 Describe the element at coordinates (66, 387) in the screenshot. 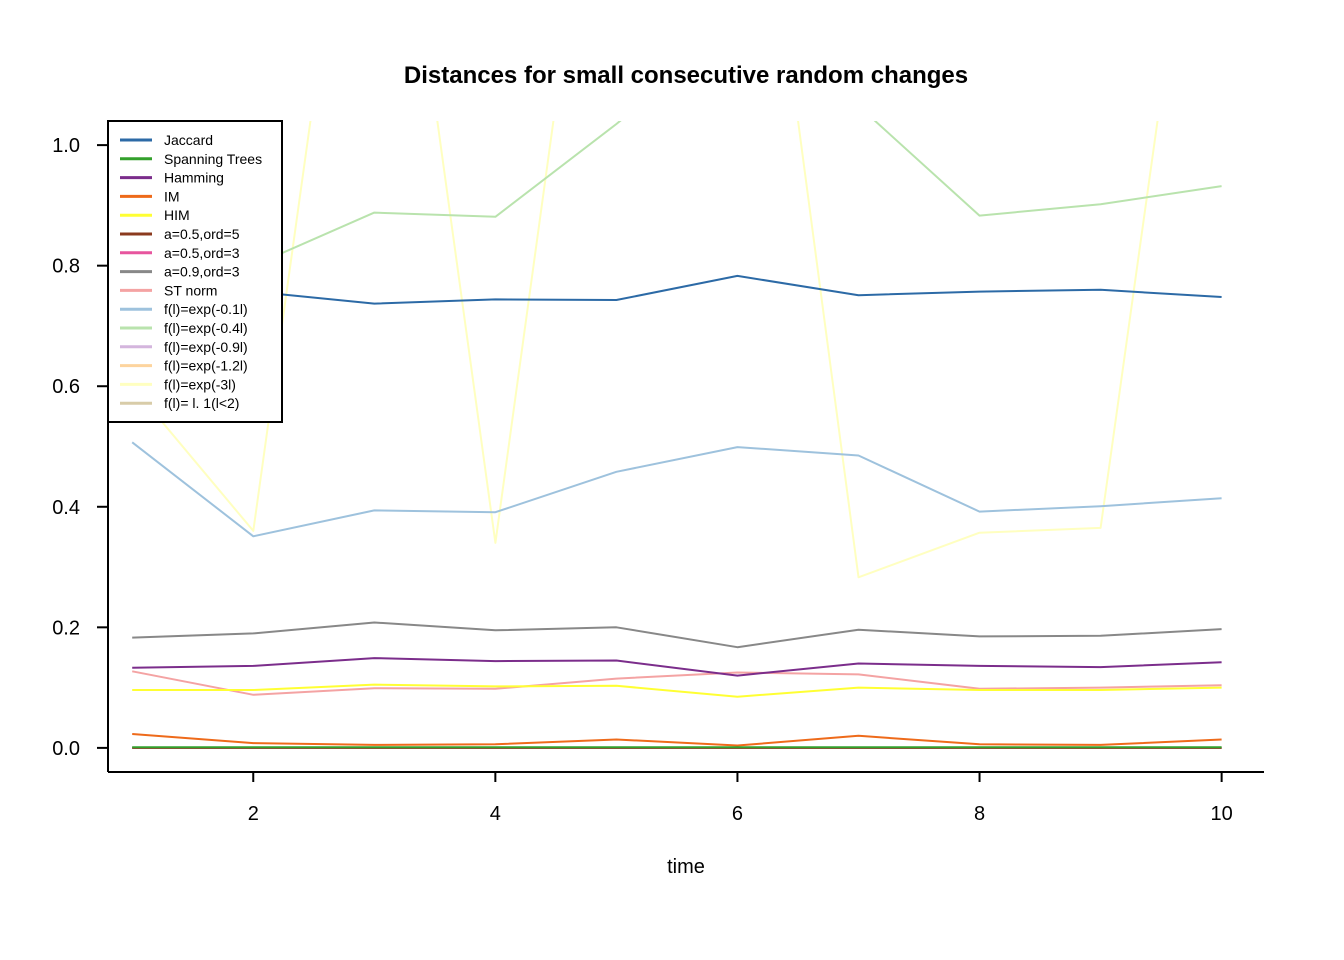

I see `y-tick-label: 0.6` at that location.